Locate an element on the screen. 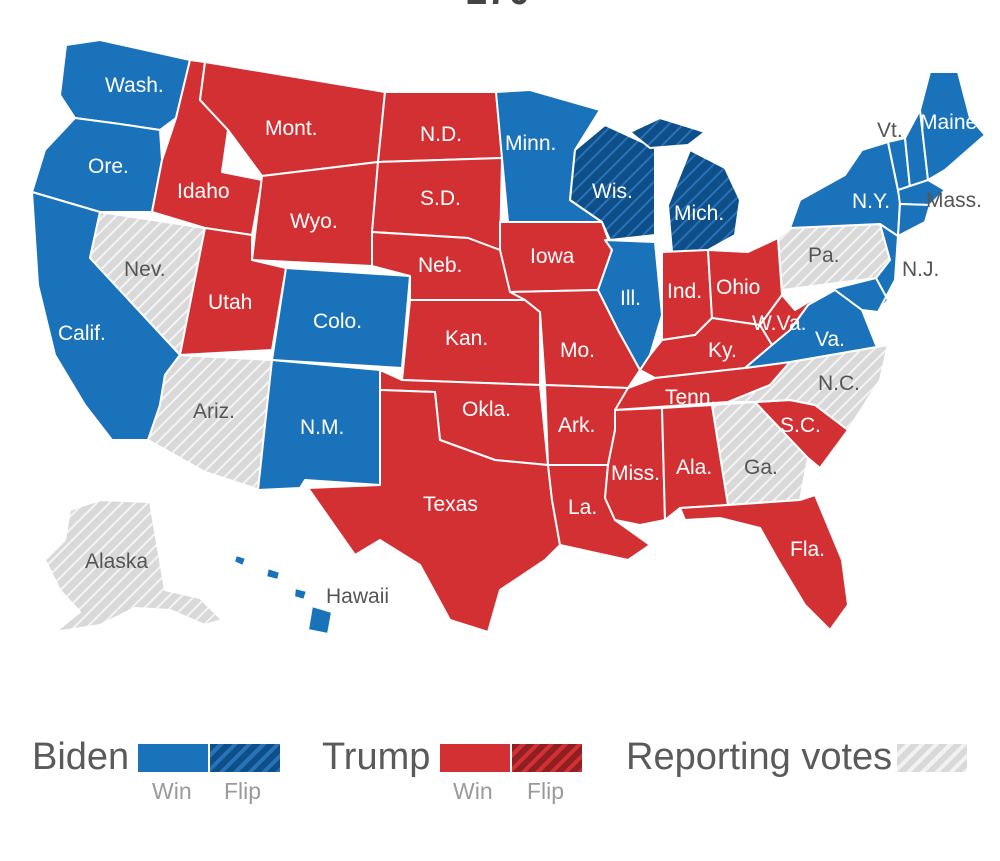  legend-biden-flip-label: Flip is located at coordinates (243, 791).